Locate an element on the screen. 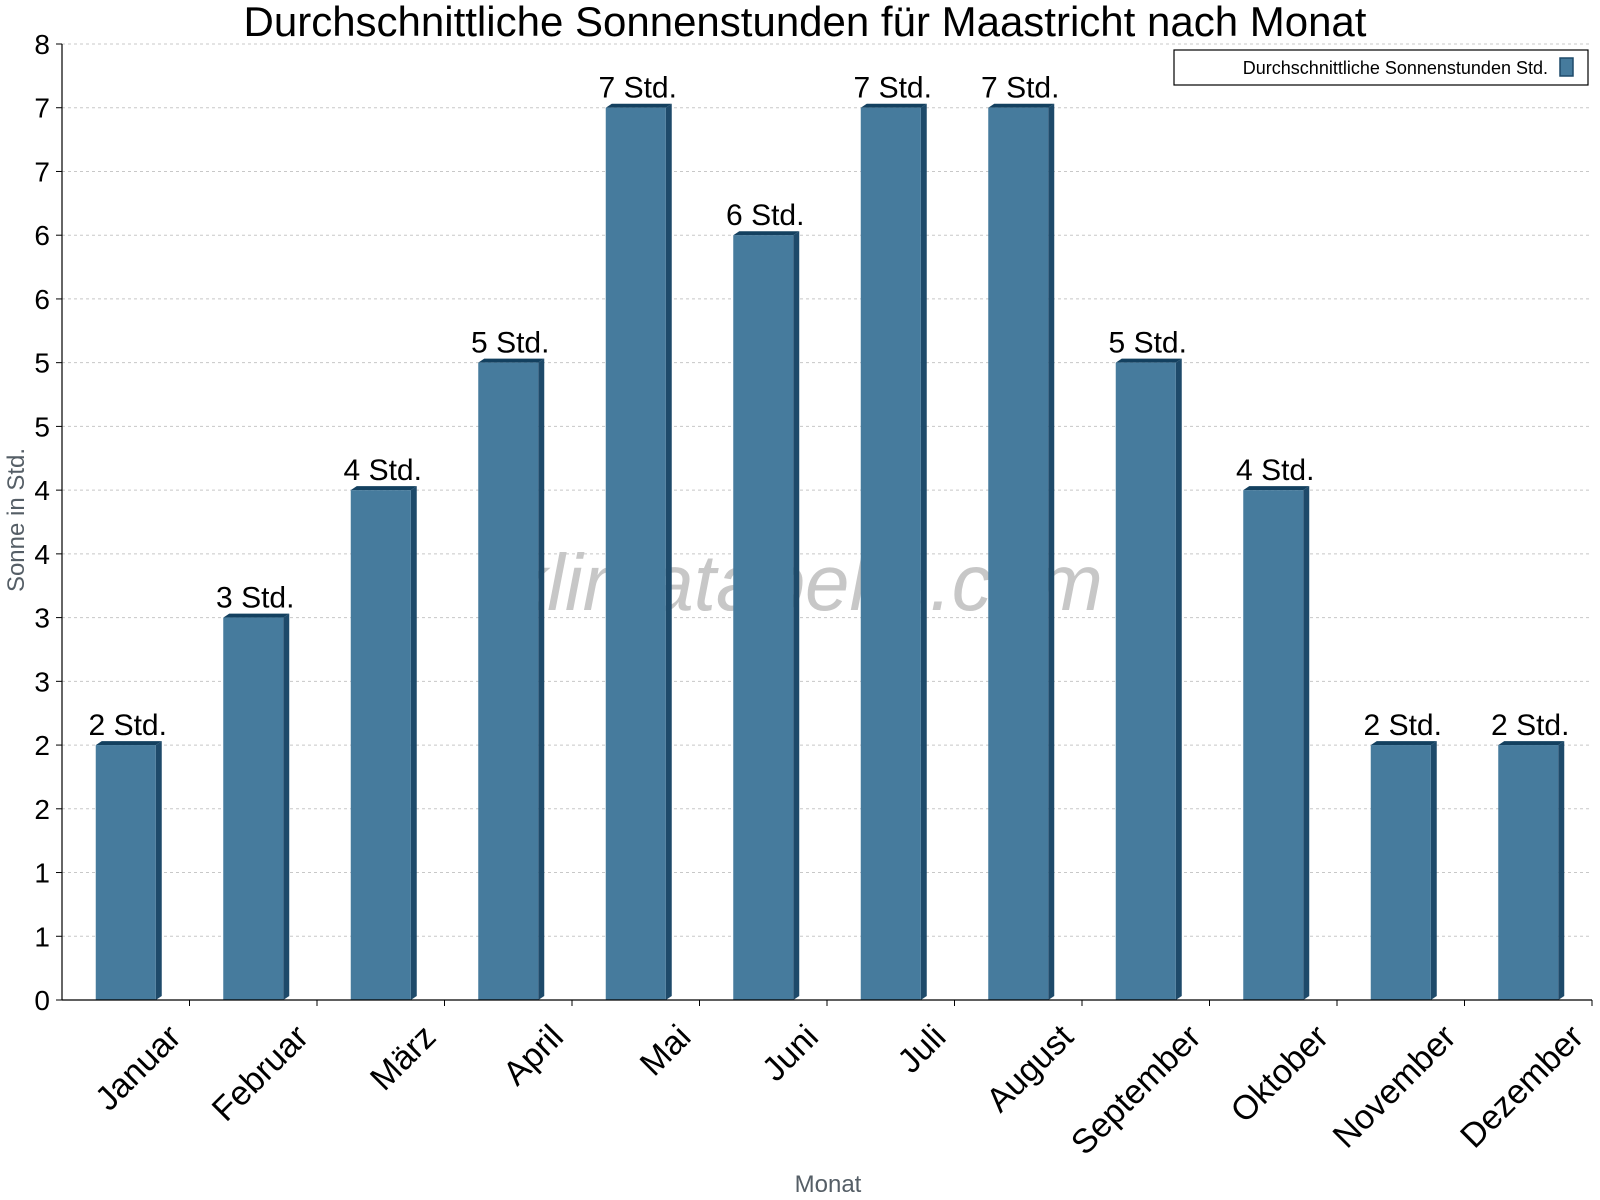 This screenshot has height=1200, width=1600. x-tick-label: April is located at coordinates (533, 1055).